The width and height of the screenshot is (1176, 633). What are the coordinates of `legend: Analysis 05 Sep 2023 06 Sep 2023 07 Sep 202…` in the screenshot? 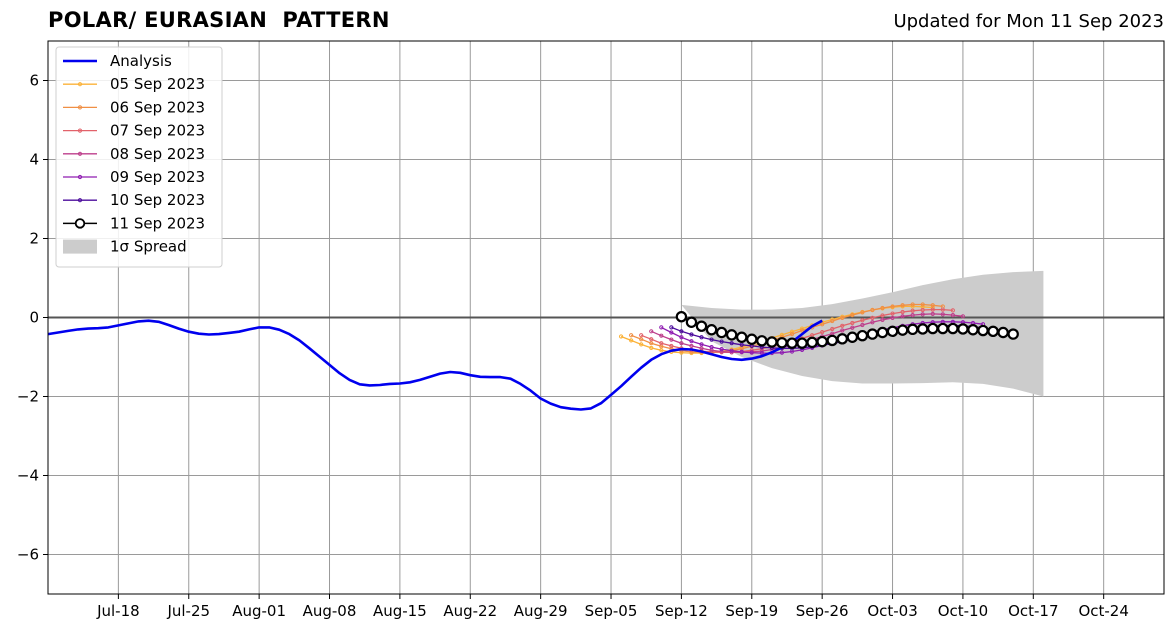 It's located at (139, 157).